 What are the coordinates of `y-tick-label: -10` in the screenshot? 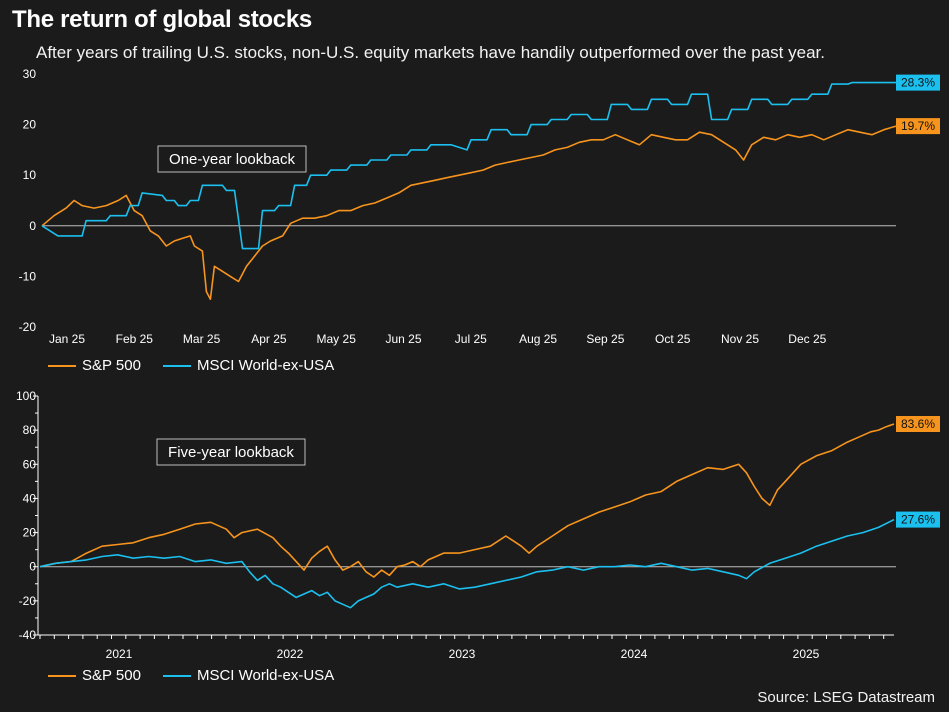 It's located at (28, 276).